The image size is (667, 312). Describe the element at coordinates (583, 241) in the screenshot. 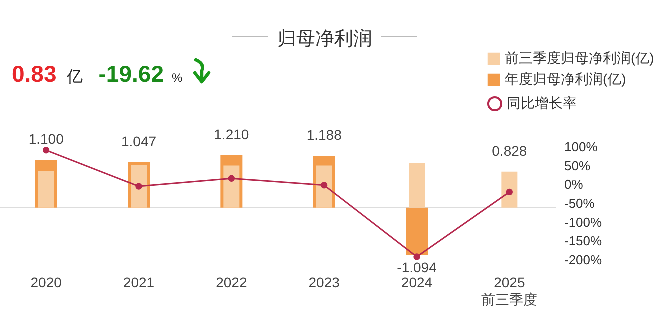

I see `y2-tick-label: -150%` at that location.